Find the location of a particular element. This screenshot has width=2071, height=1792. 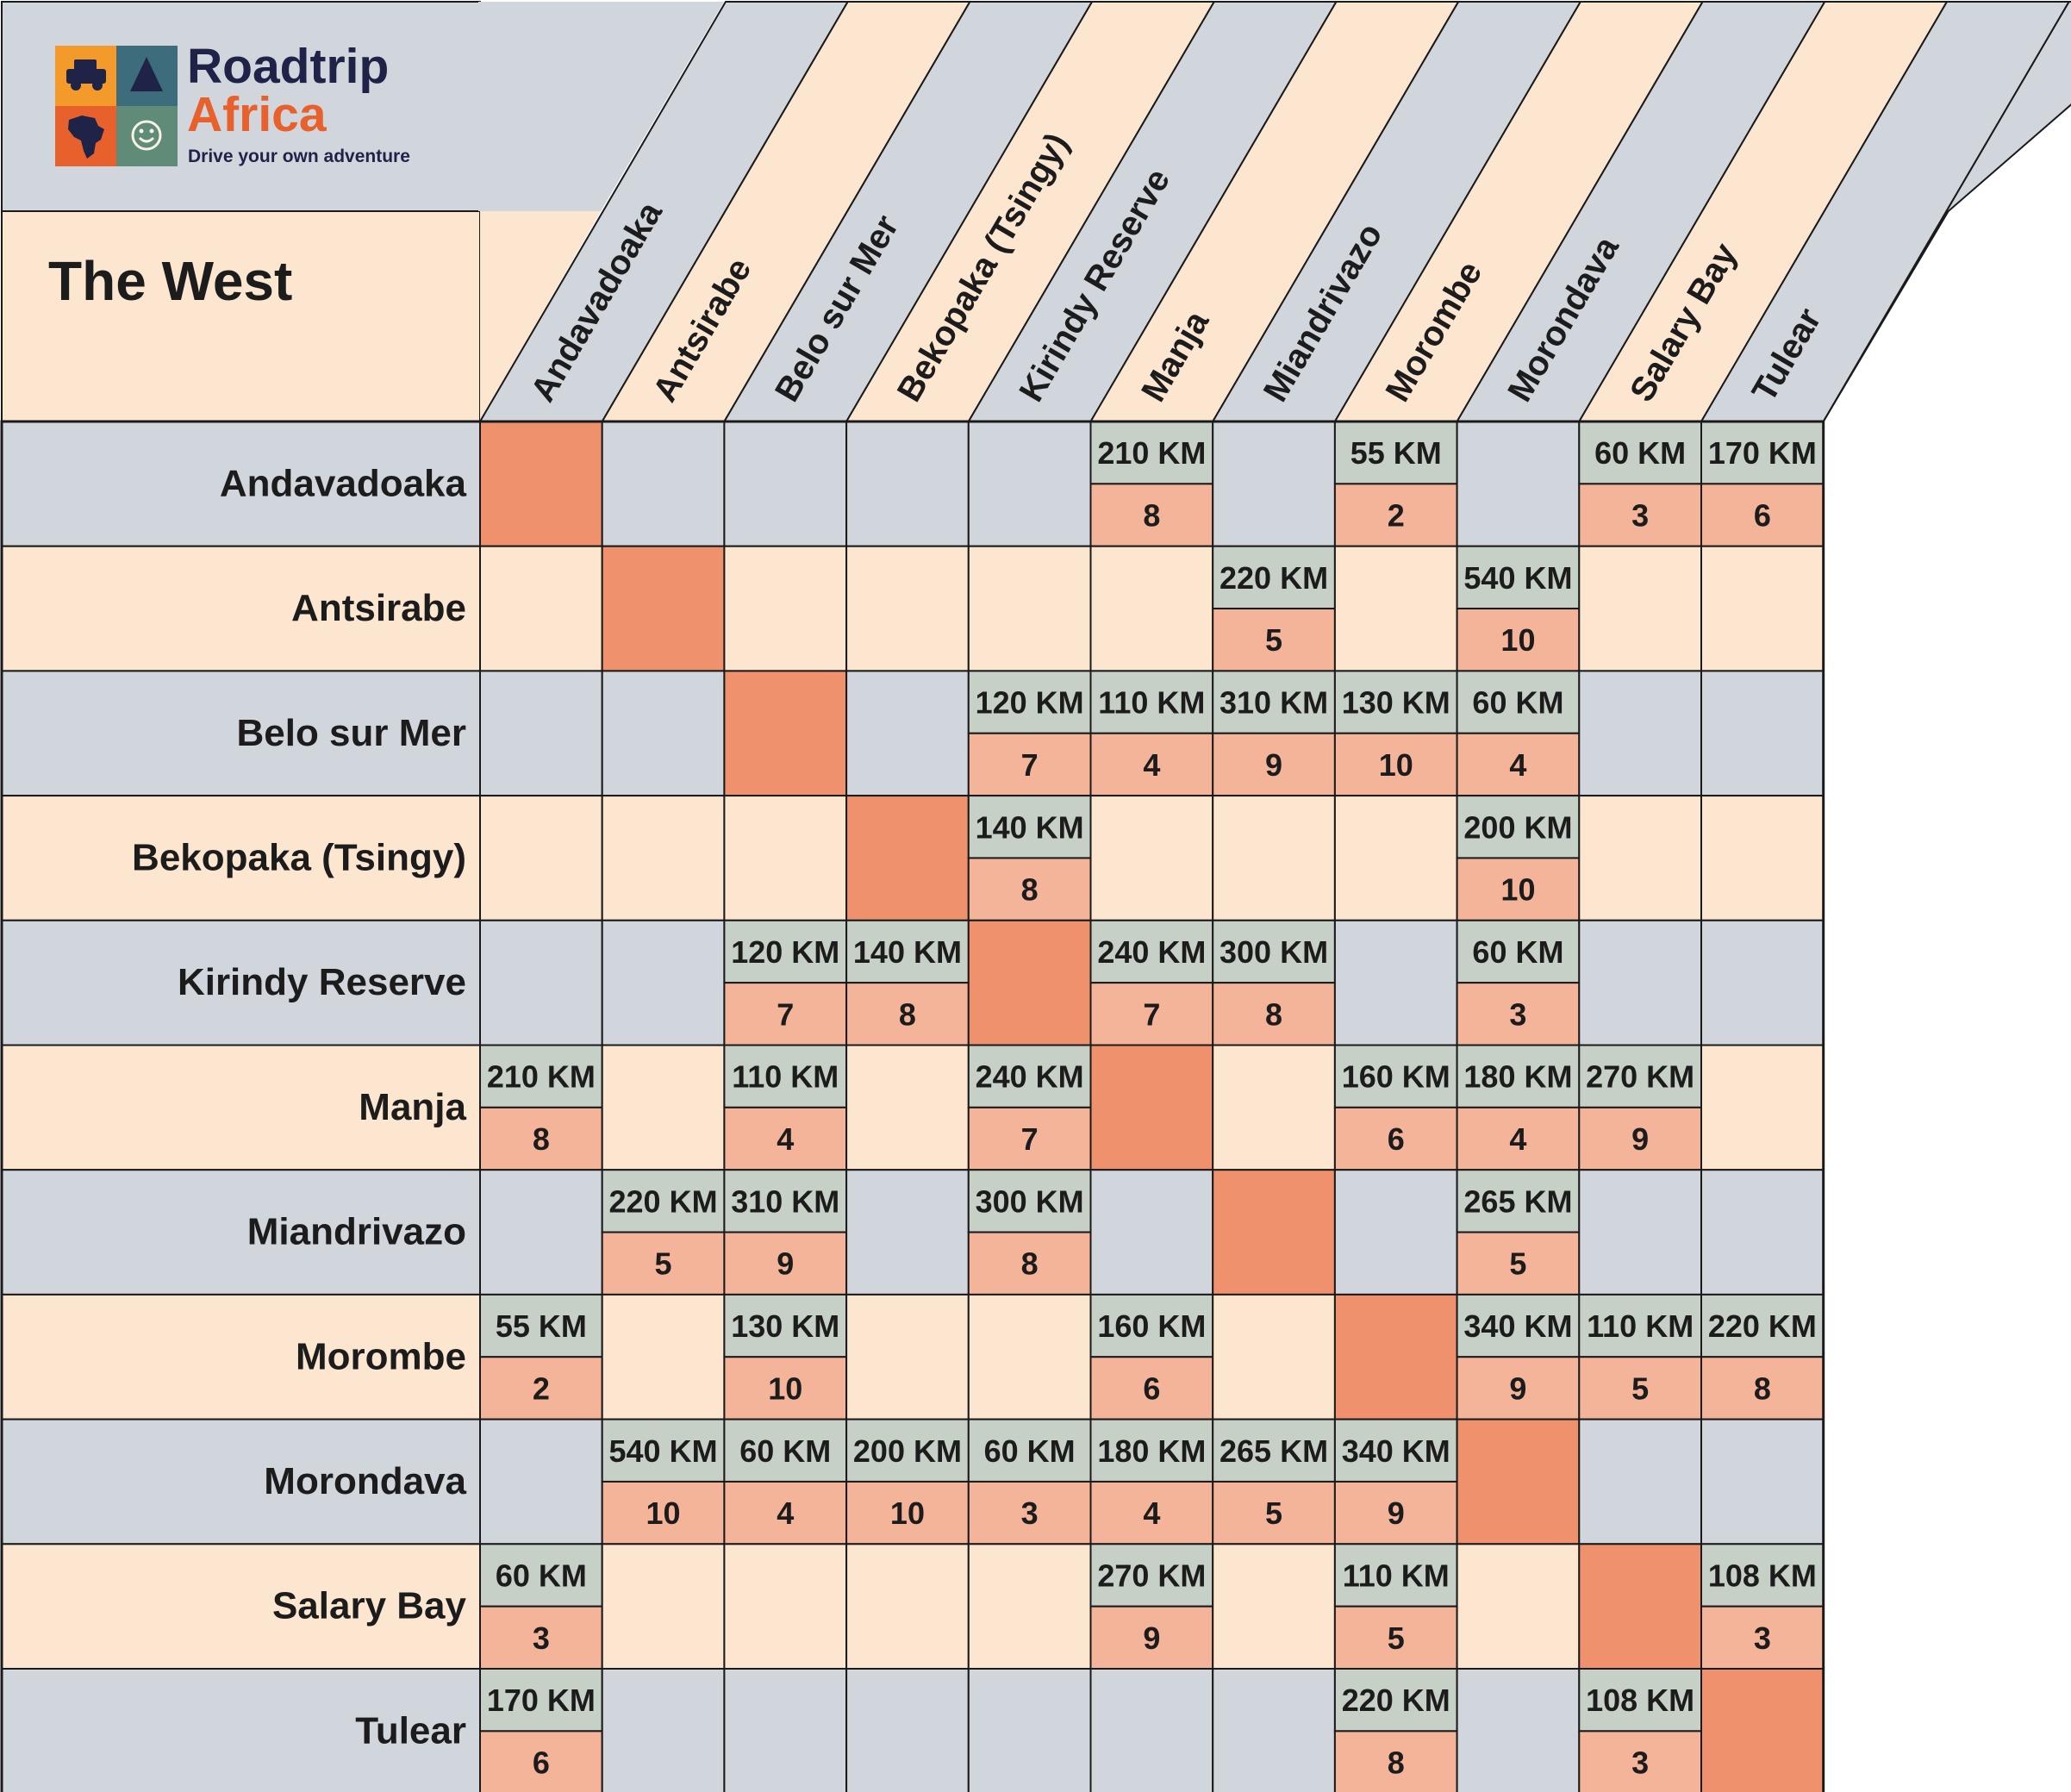

distance-label: 300 KM is located at coordinates (1030, 1201).